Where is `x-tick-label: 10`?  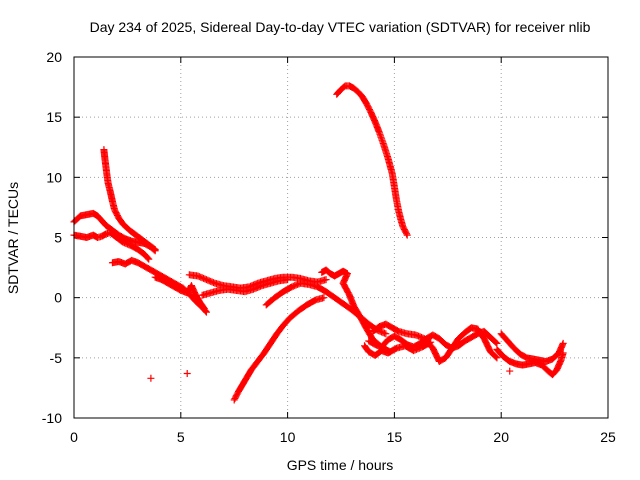
x-tick-label: 10 is located at coordinates (288, 437).